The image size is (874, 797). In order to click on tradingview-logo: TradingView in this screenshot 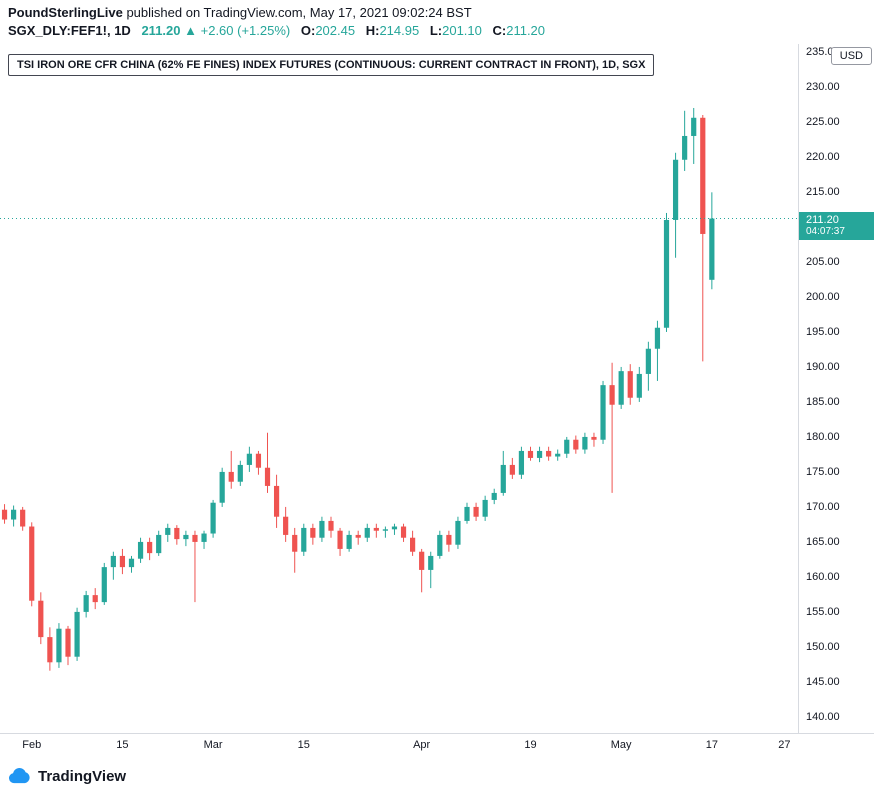, I will do `click(67, 776)`.